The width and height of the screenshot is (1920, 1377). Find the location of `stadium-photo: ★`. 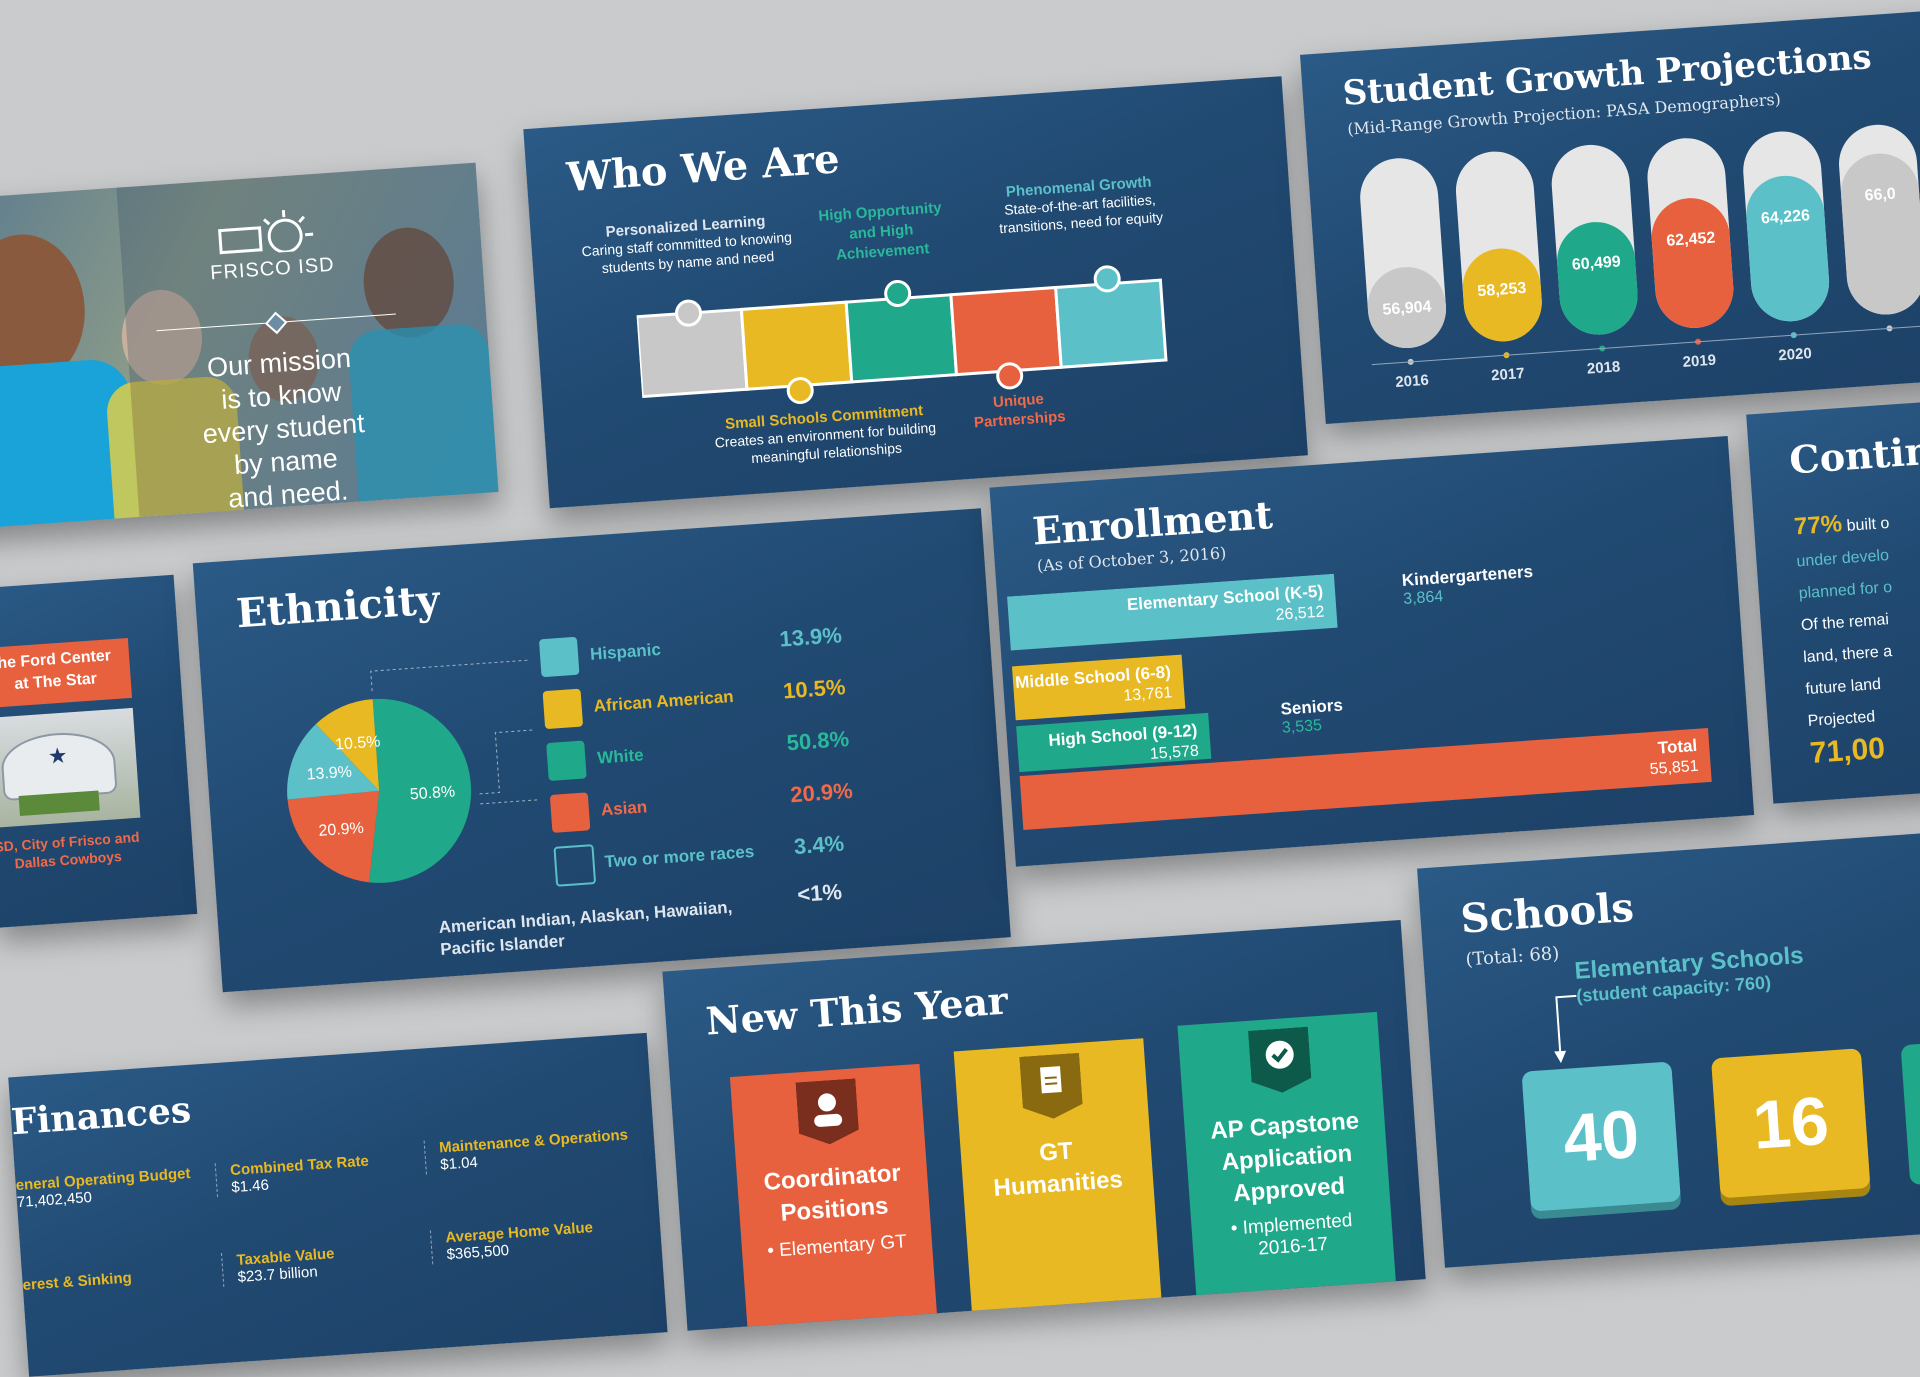

stadium-photo: ★ is located at coordinates (70, 768).